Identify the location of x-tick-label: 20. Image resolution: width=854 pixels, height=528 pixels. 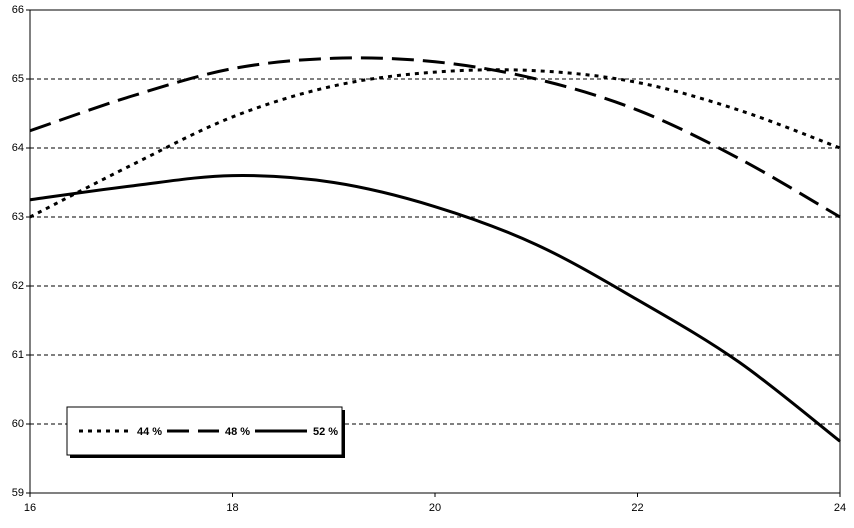
(435, 508).